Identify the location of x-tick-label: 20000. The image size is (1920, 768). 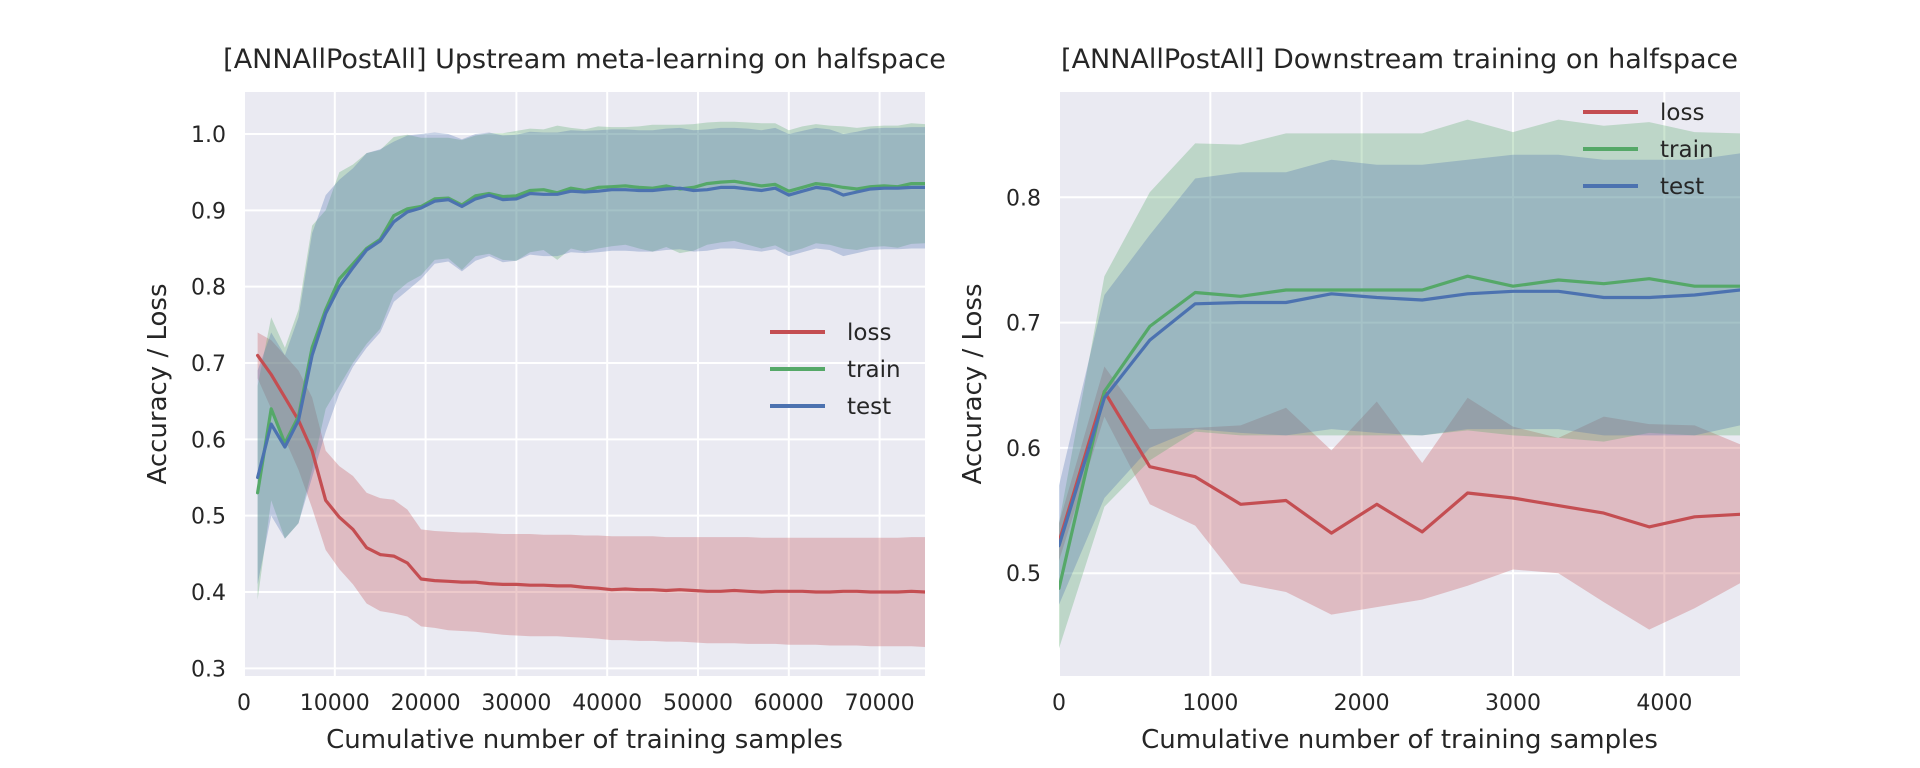
(426, 703).